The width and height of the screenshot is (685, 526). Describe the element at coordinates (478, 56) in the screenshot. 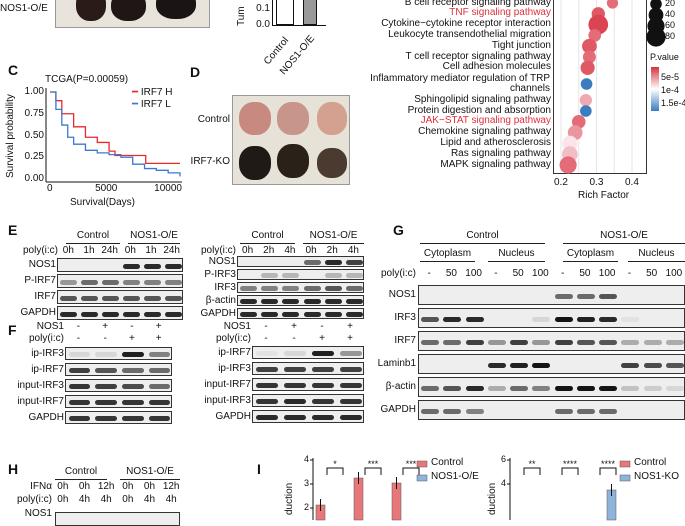

I see `dotplot-term-label: T cell receptor signaling pathway` at that location.